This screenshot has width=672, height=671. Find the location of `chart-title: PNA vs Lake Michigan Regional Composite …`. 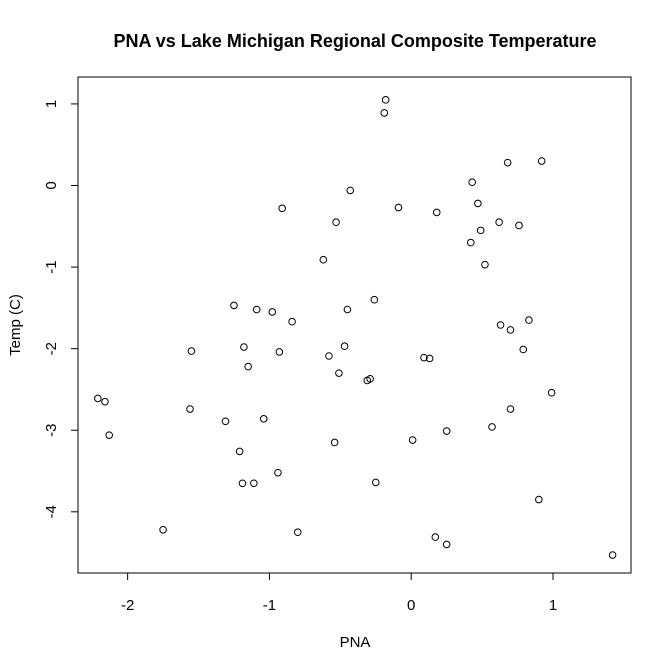

chart-title: PNA vs Lake Michigan Regional Composite … is located at coordinates (354, 41).